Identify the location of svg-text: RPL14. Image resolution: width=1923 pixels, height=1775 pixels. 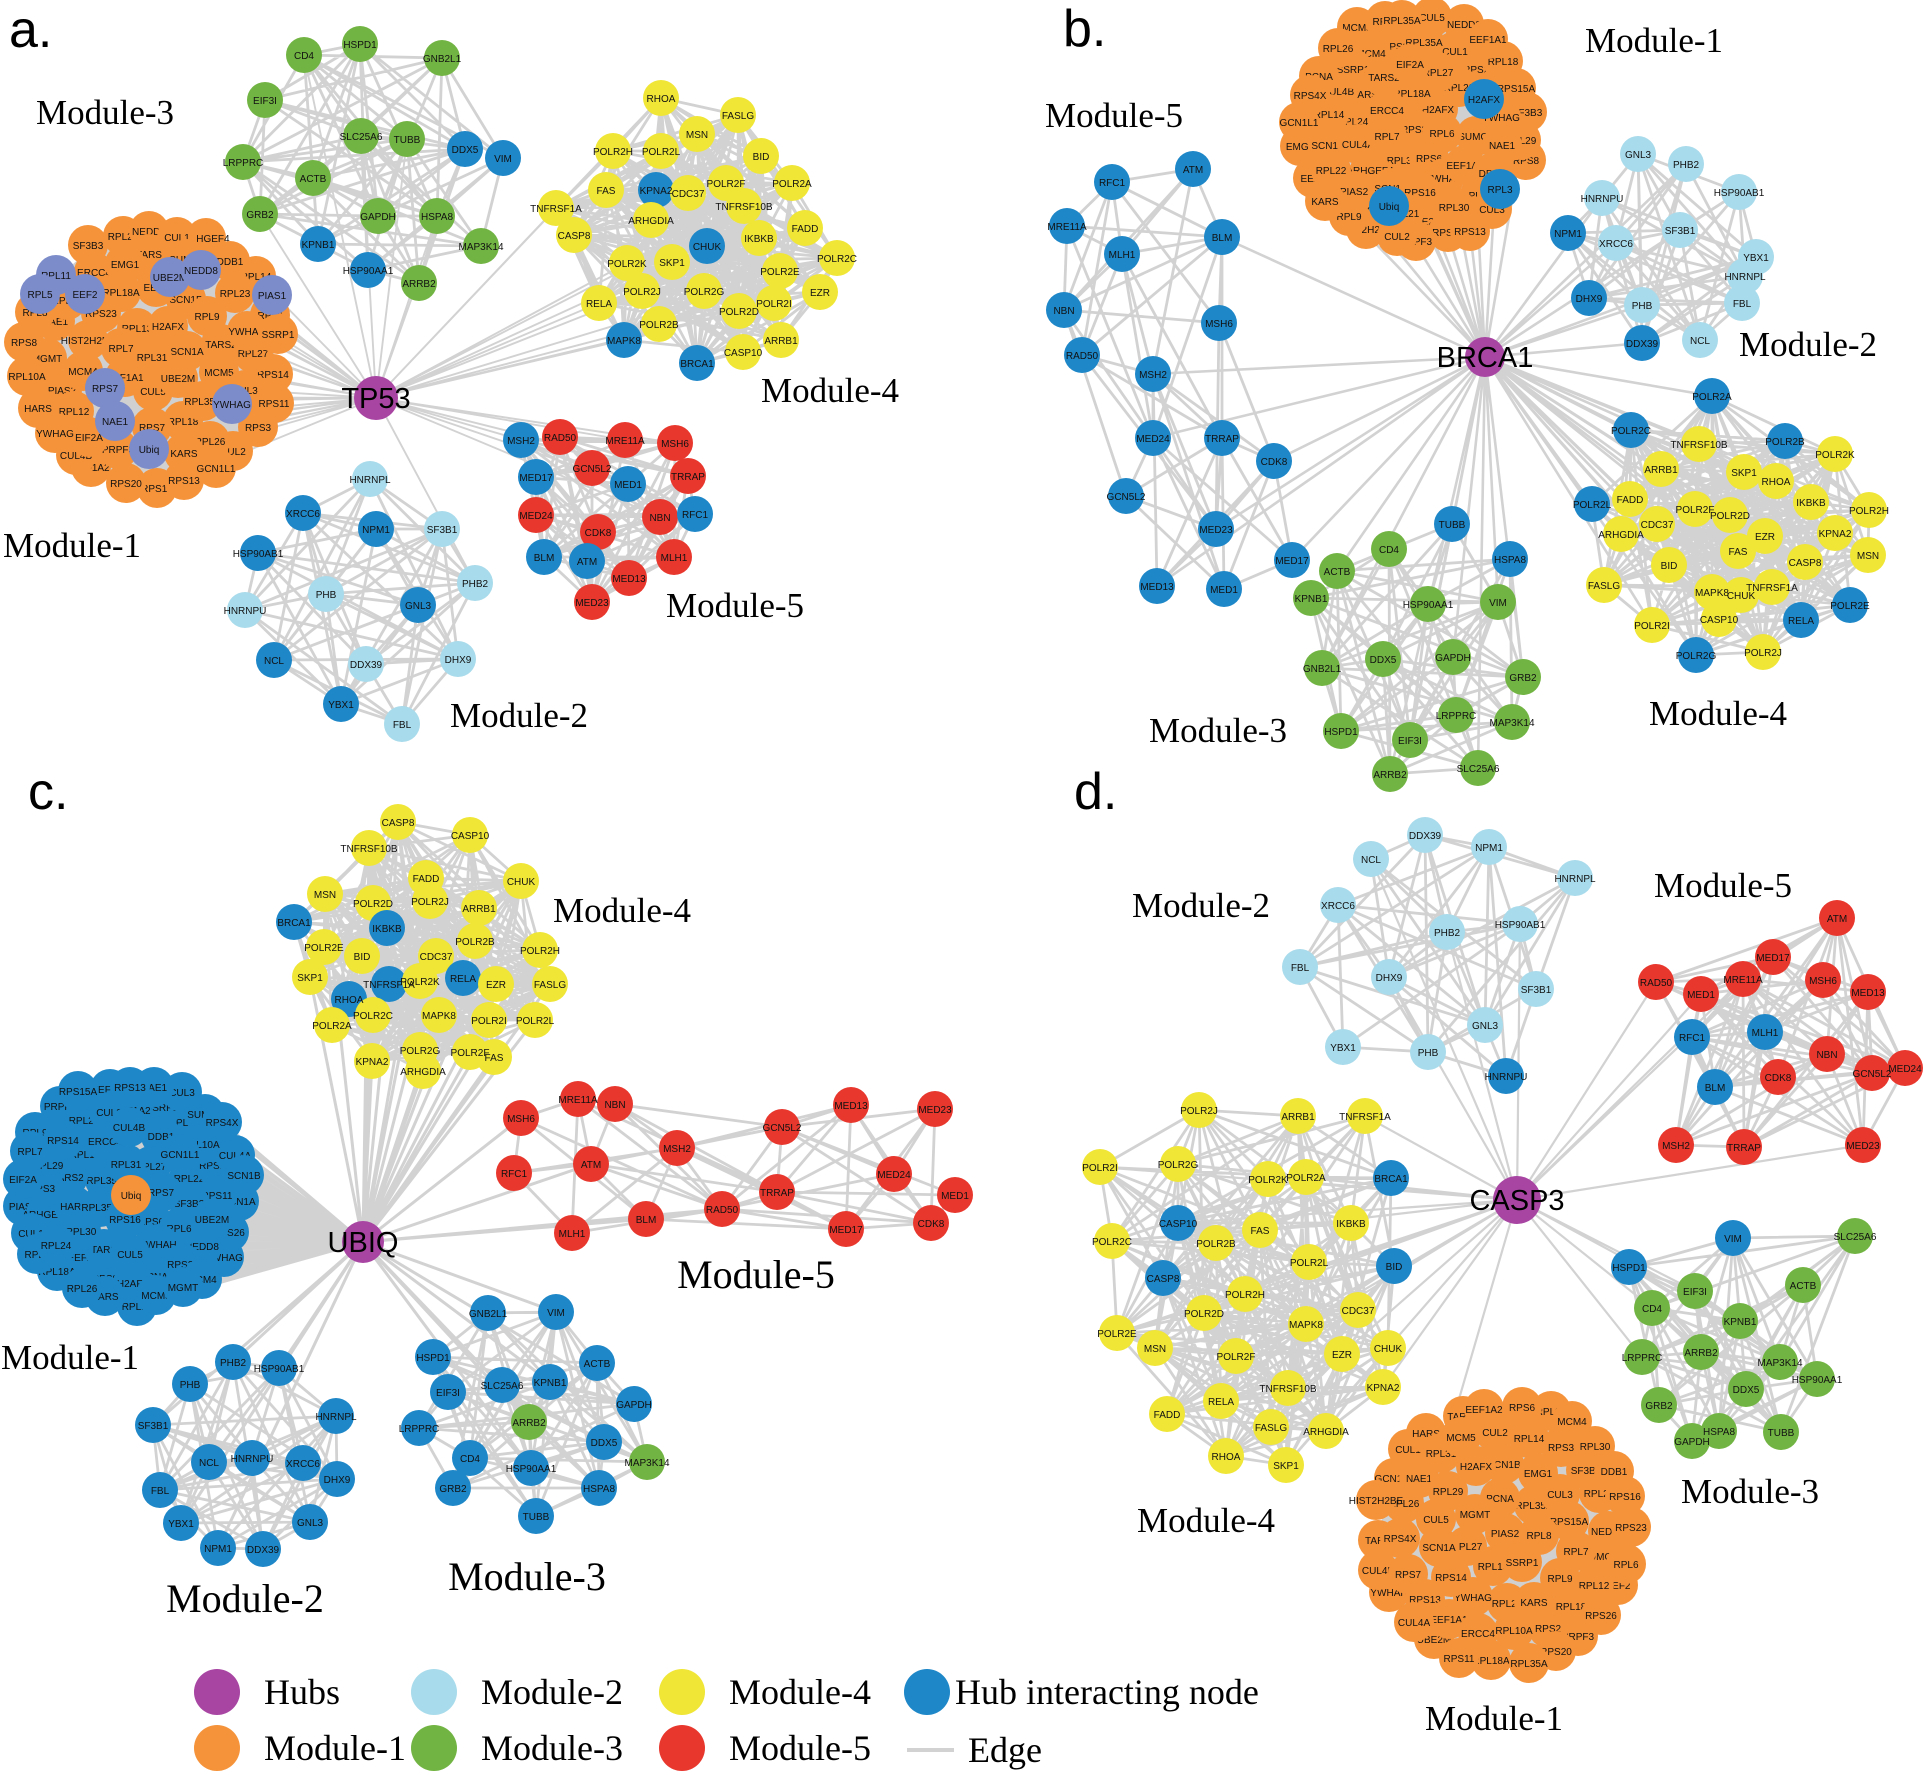
(256, 277).